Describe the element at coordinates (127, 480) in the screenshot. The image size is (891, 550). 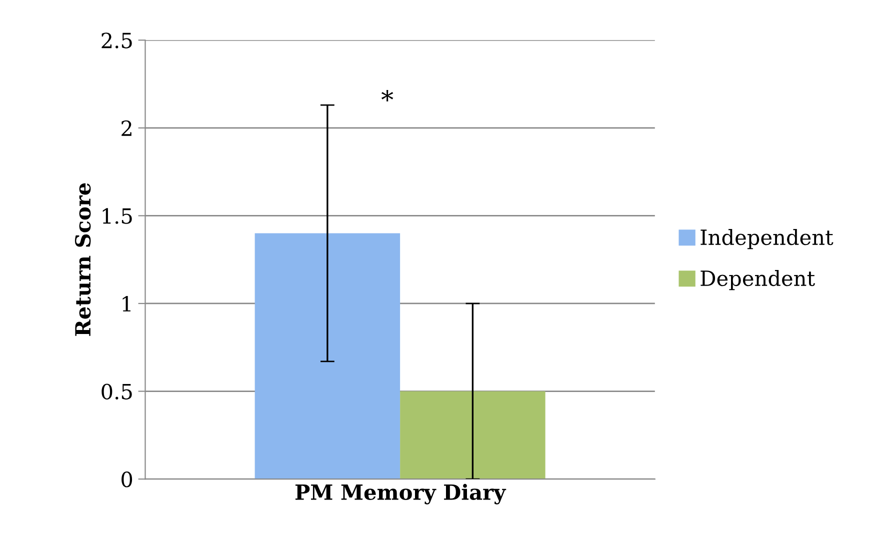
I see `y-tick-label: 0` at that location.